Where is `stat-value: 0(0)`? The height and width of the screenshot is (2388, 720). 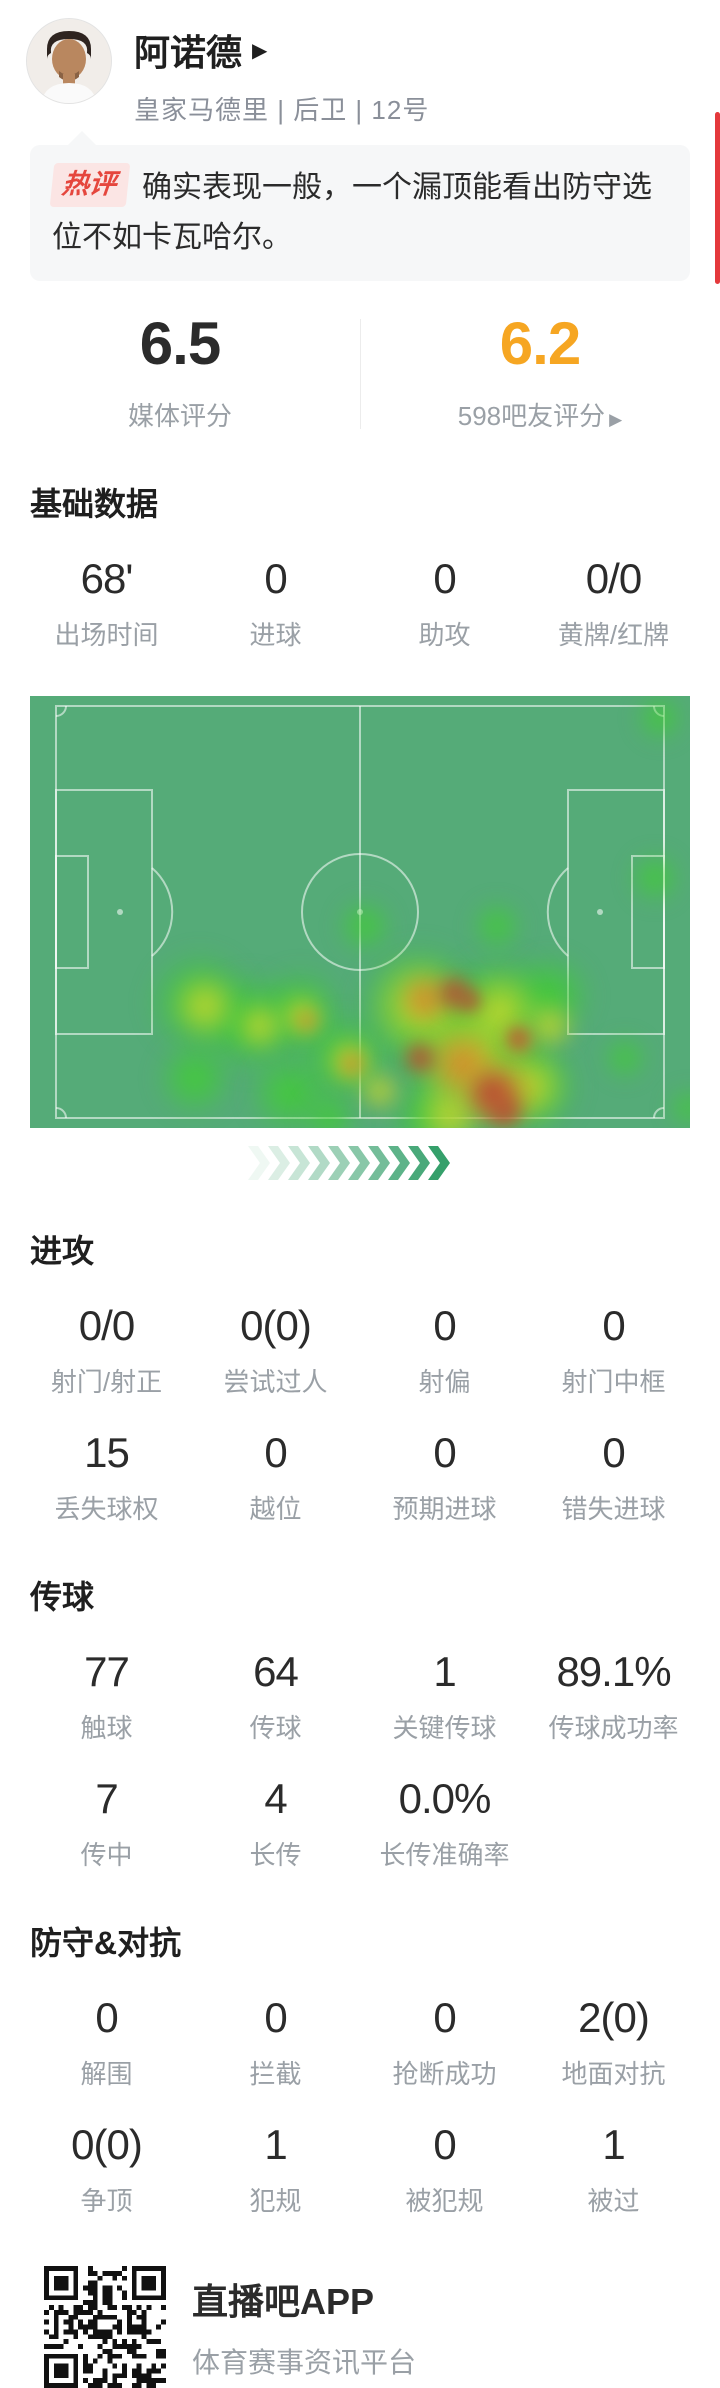
stat-value: 0(0) is located at coordinates (107, 2144).